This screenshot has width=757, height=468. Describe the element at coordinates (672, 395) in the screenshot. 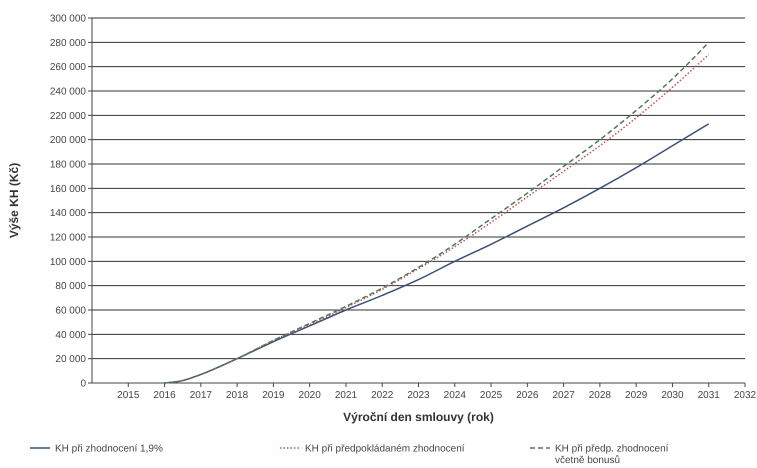

I see `x-tick-label: 2030` at that location.